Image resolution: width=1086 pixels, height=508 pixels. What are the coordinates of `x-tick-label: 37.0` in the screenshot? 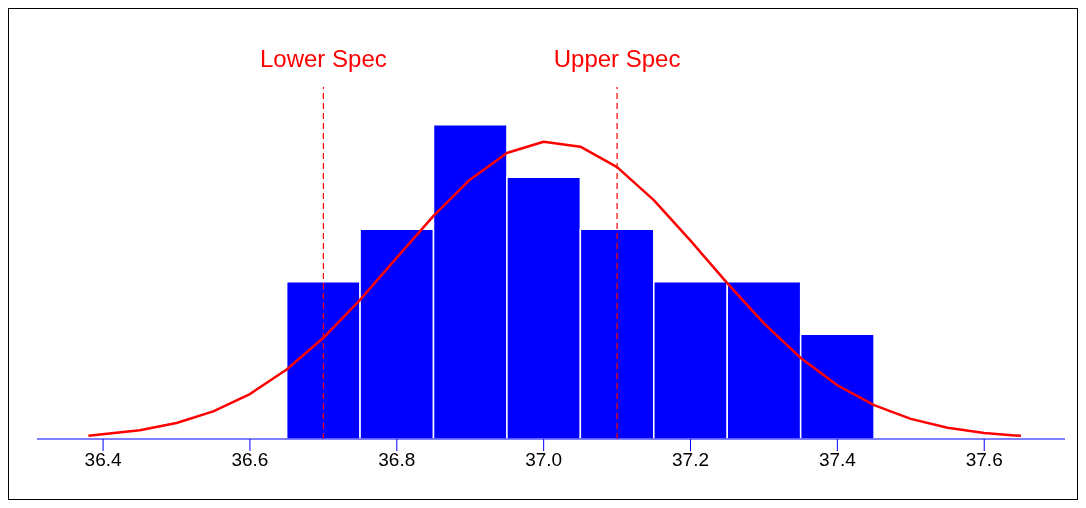 It's located at (544, 460).